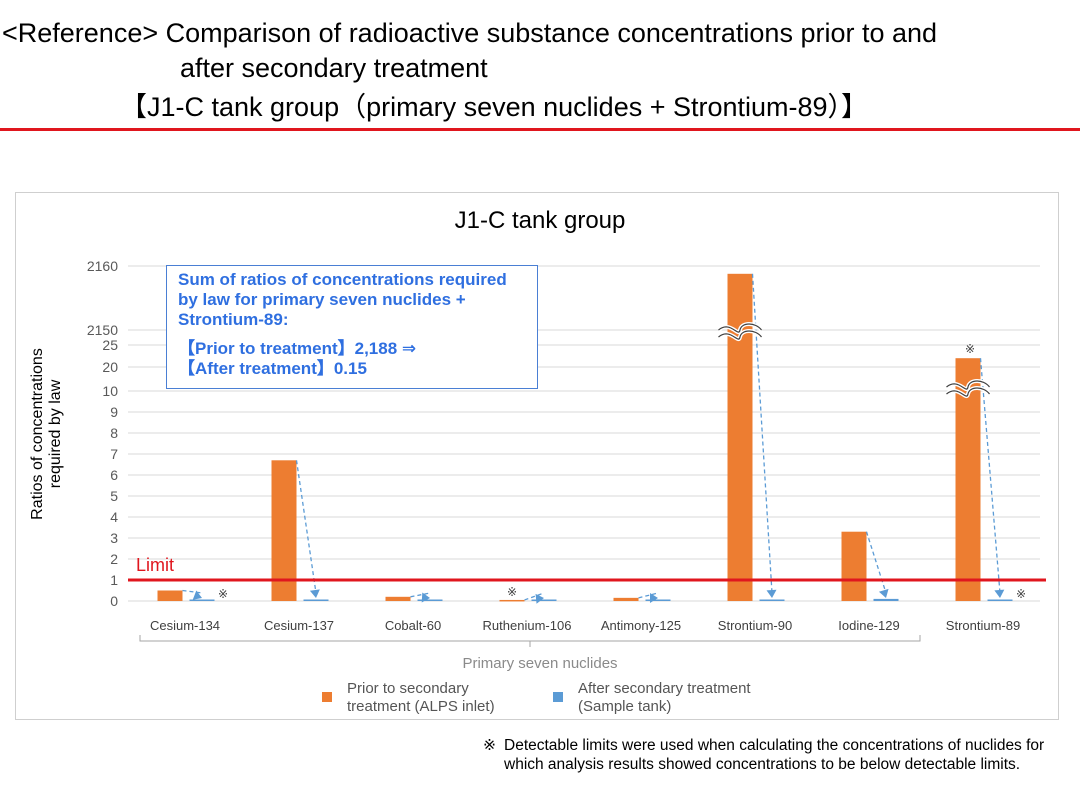 The image size is (1080, 796). Describe the element at coordinates (114, 601) in the screenshot. I see `y-tick-label: 0` at that location.